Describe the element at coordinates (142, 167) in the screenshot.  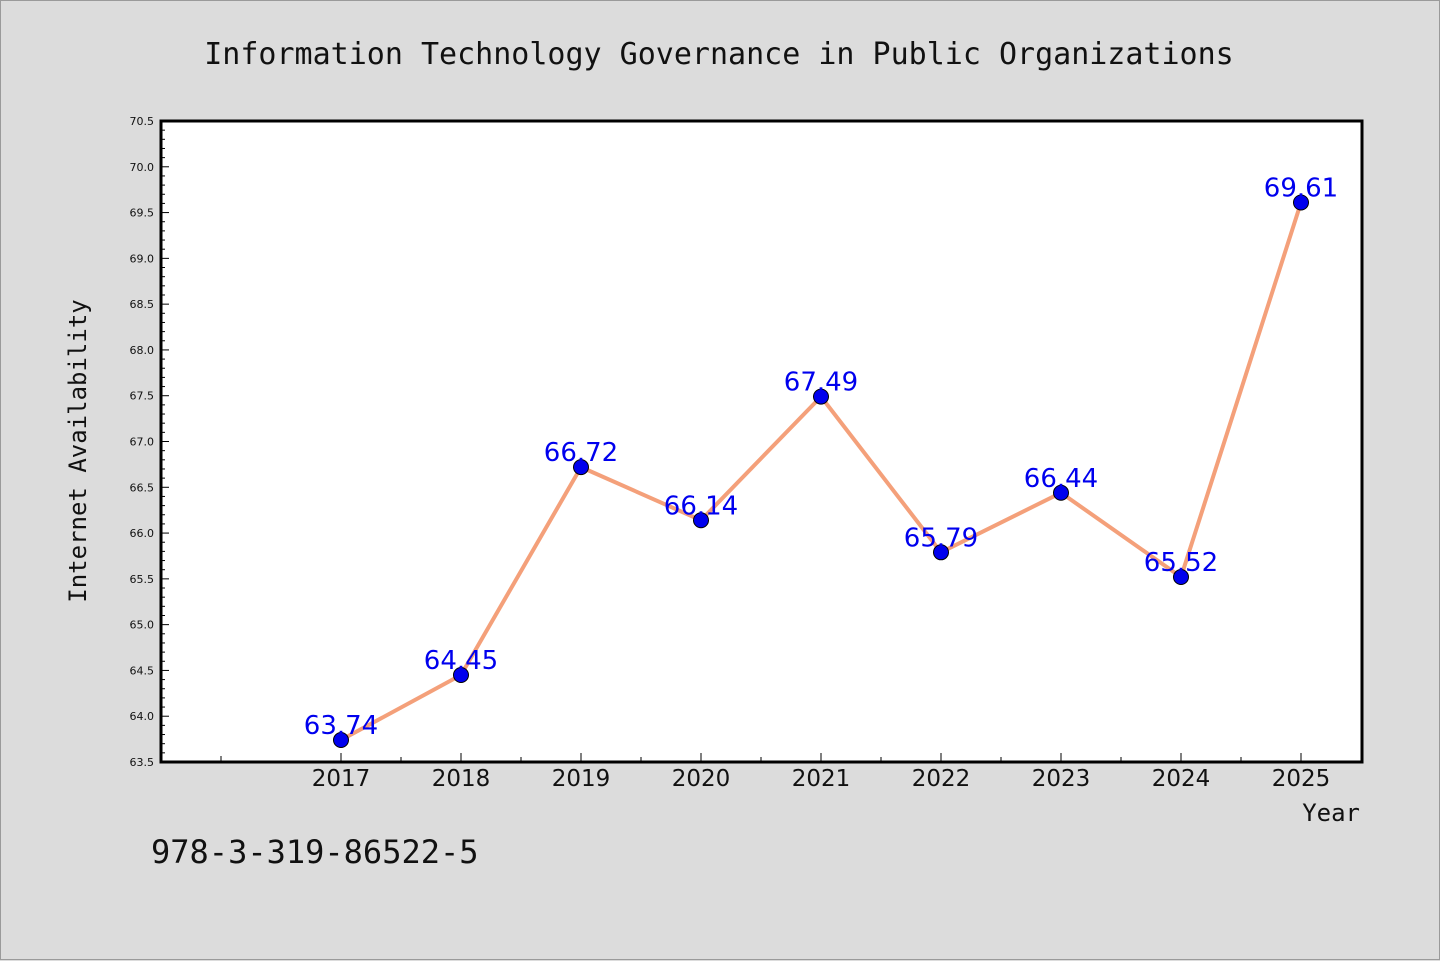
I see `y-tick-label: 70.0` at that location.